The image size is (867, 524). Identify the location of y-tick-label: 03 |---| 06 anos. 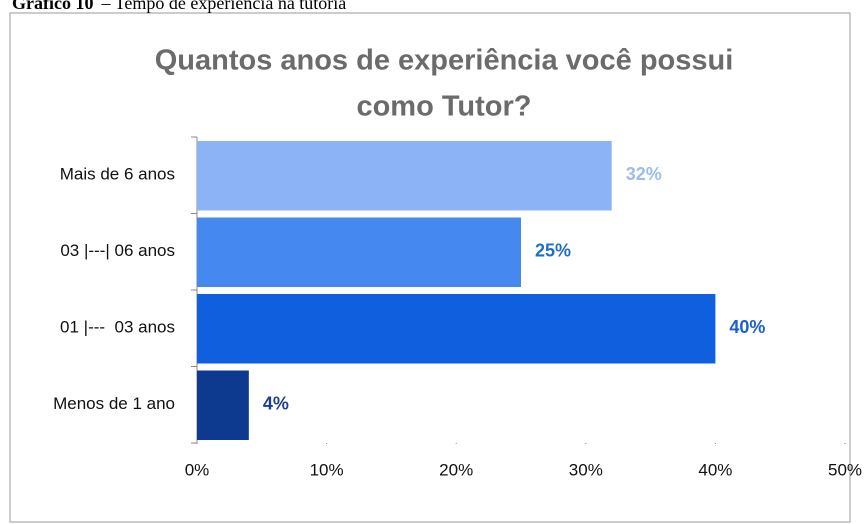
(117, 250).